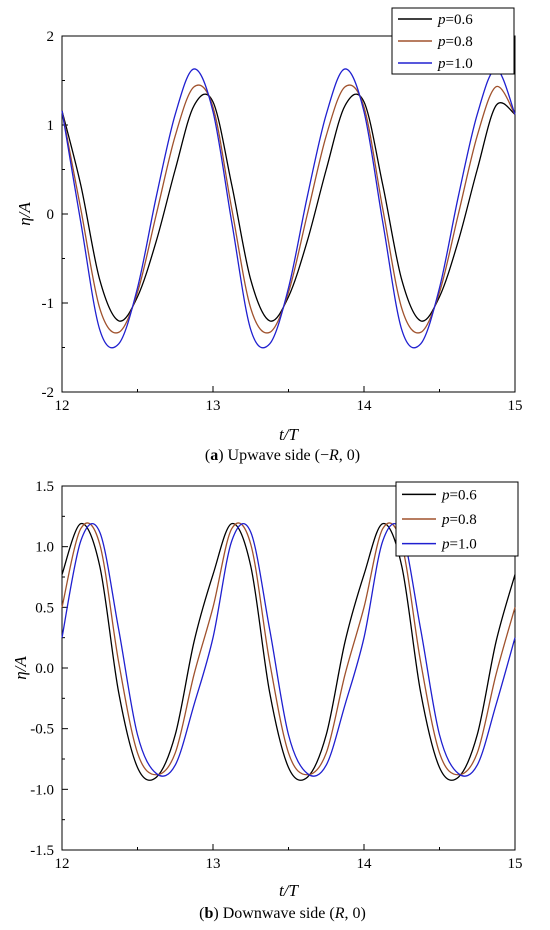  Describe the element at coordinates (44, 608) in the screenshot. I see `y-tick-label: 0.5` at that location.